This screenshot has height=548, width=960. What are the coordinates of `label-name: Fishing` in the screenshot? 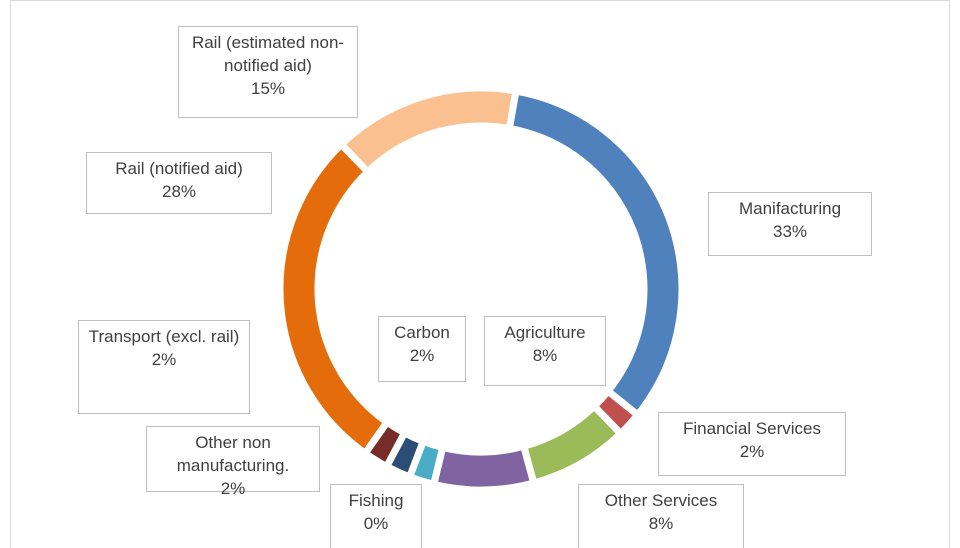 It's located at (376, 500).